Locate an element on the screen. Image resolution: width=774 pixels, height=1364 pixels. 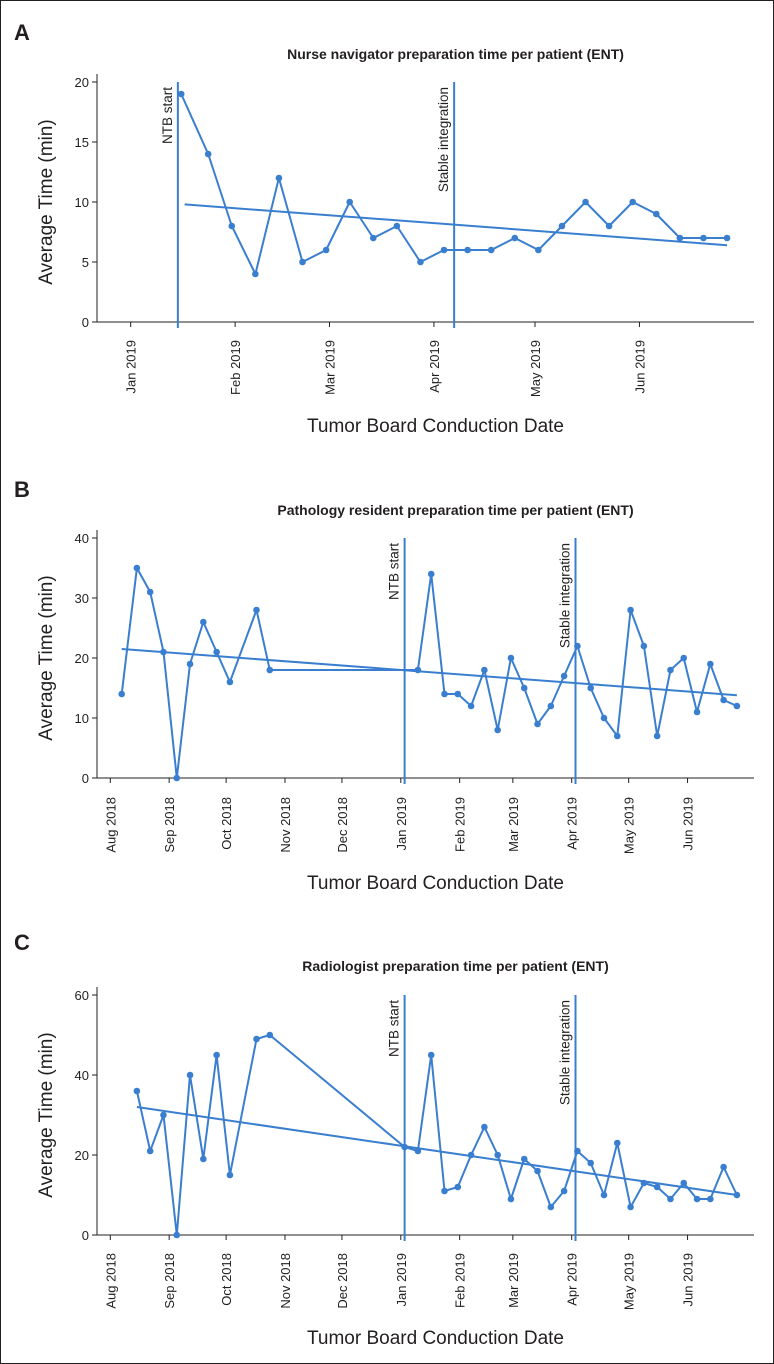
y-tick-label: 5 is located at coordinates (85, 262).